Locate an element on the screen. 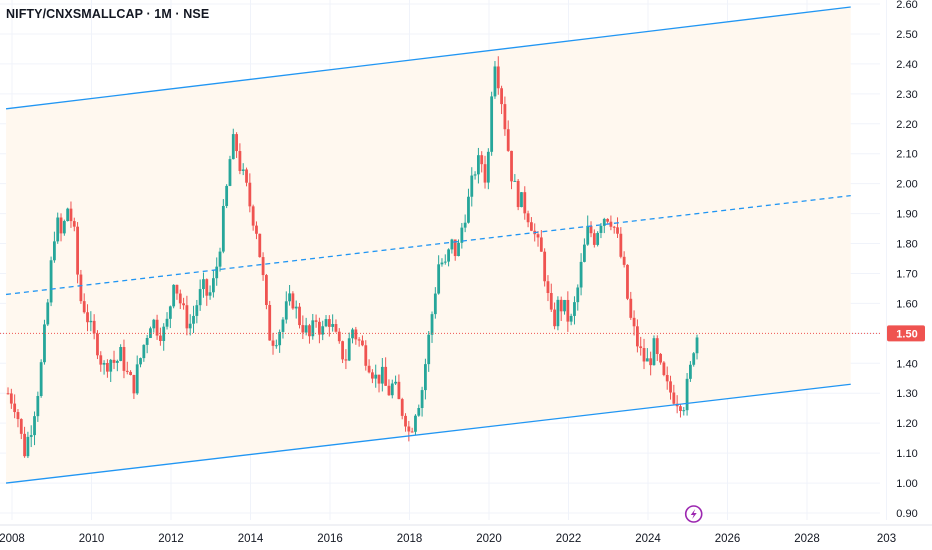 The image size is (932, 550). x-tick-label: 2010 is located at coordinates (92, 539).